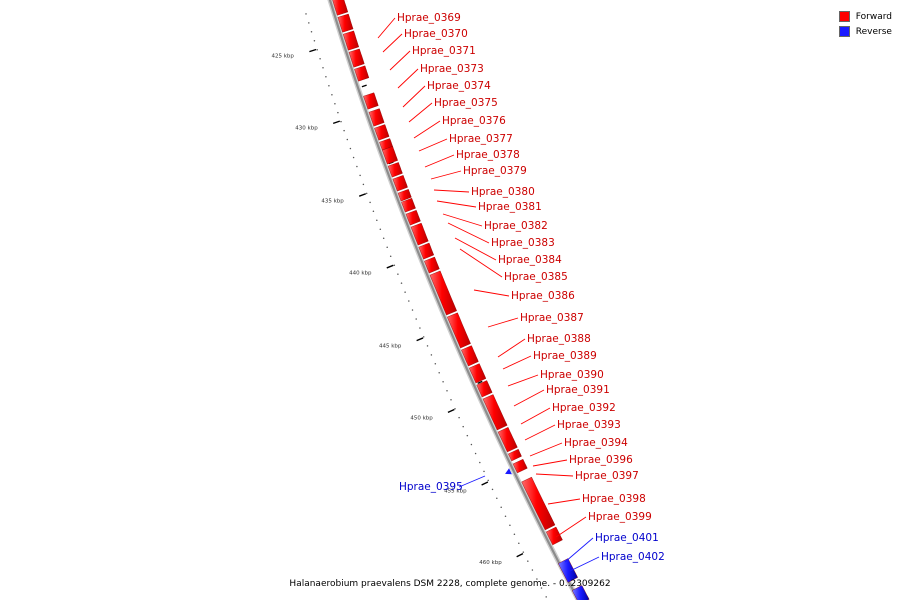 Image resolution: width=900 pixels, height=600 pixels. I want to click on gene-label-hprae_0386: Hprae_0386, so click(543, 296).